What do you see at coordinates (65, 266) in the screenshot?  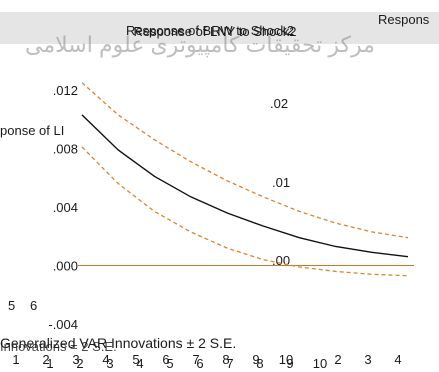 I see `y-tick-label: .000` at bounding box center [65, 266].